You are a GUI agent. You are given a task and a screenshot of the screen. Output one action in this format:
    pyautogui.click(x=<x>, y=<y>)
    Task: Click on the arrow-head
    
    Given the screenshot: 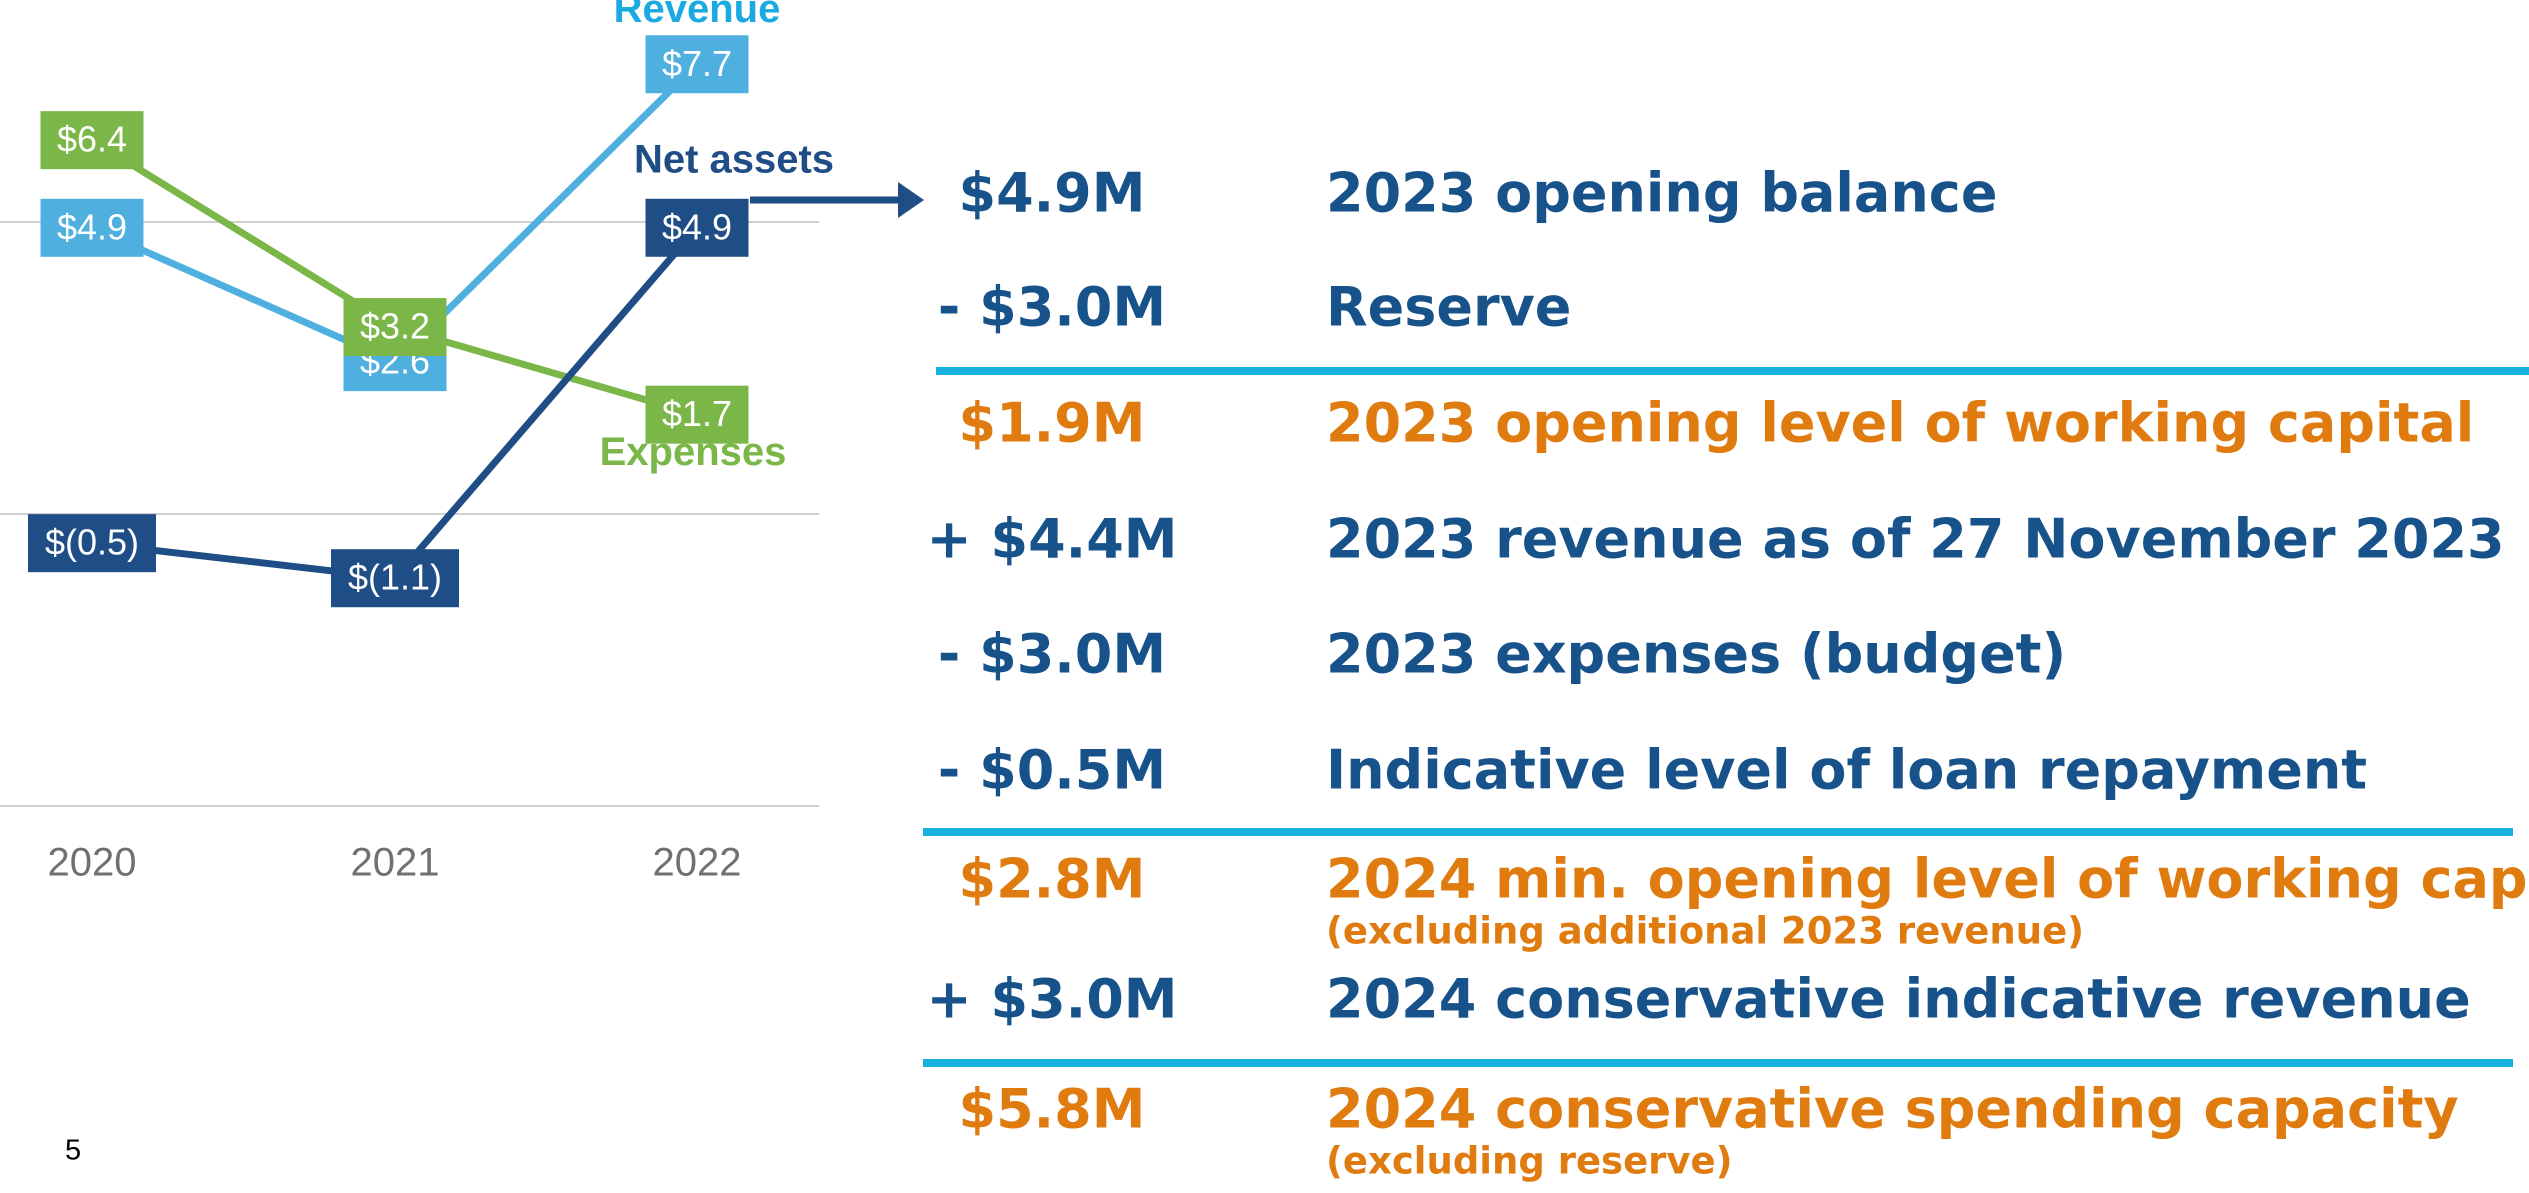 What is the action you would take?
    pyautogui.click(x=911, y=200)
    